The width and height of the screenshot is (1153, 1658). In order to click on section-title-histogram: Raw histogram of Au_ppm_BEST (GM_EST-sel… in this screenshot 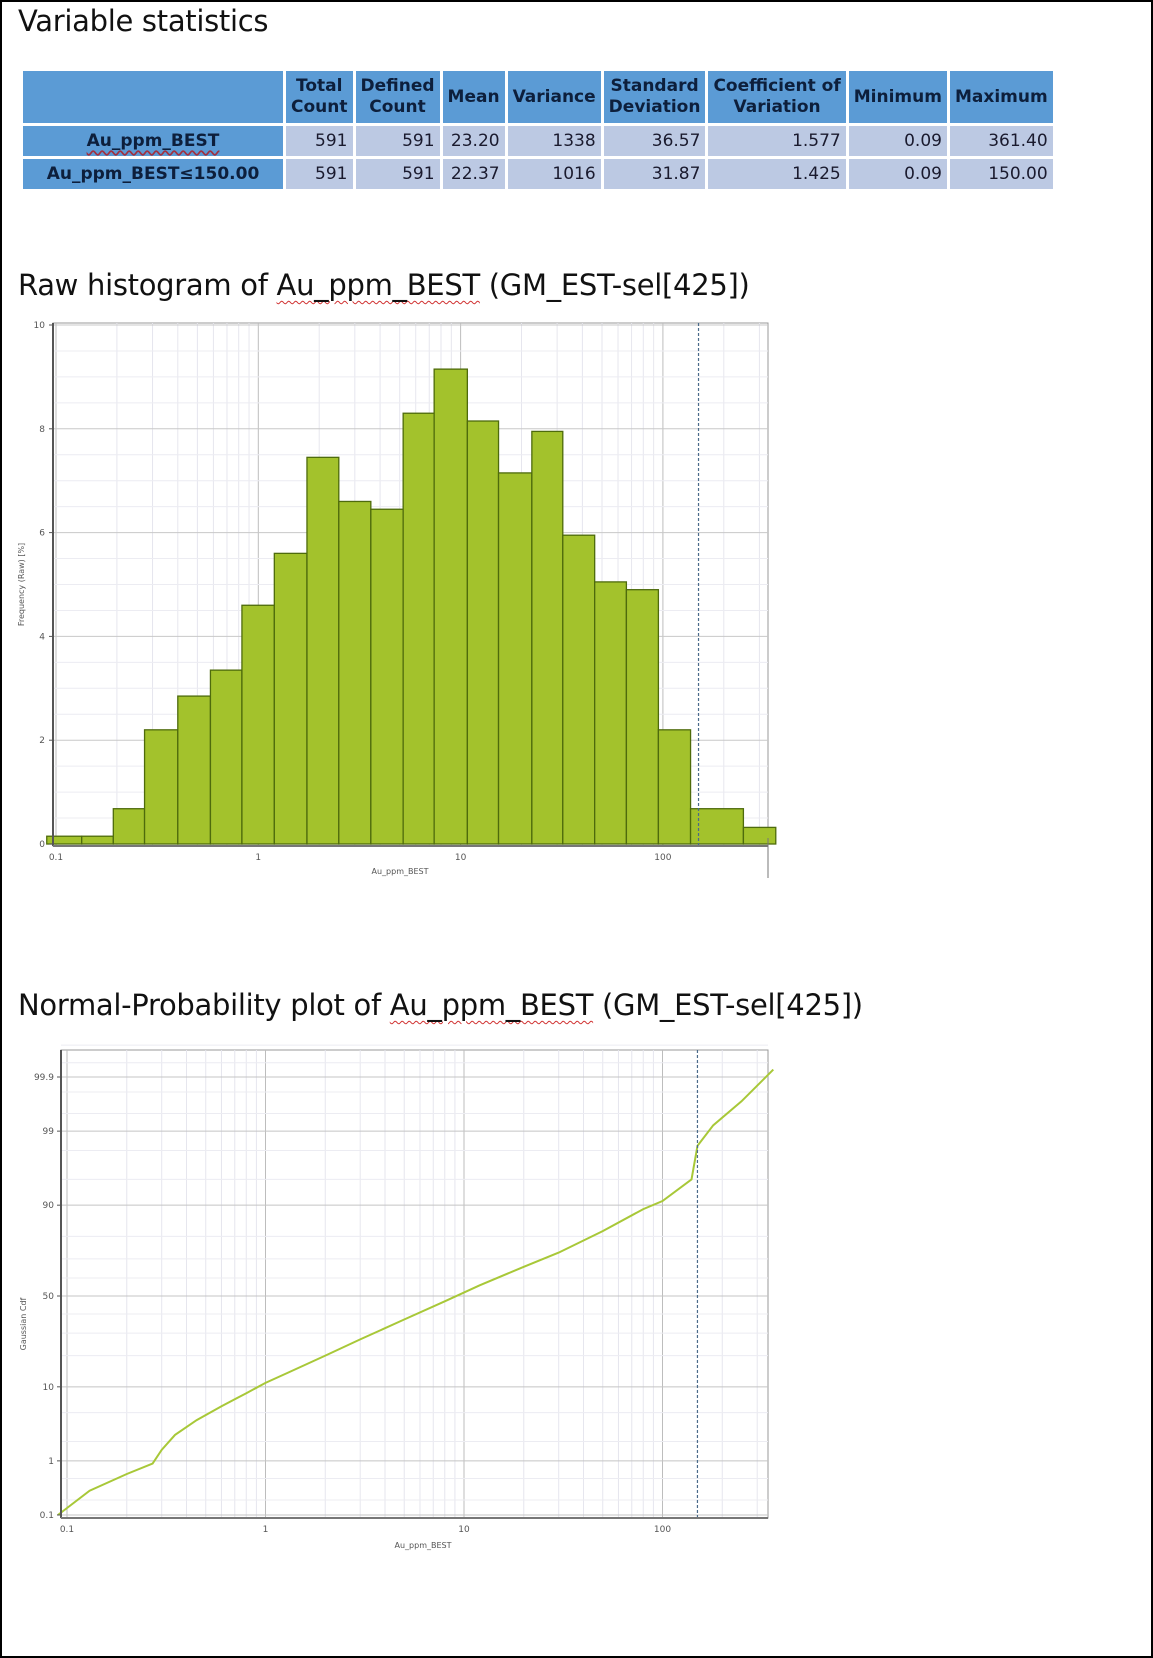, I will do `click(384, 285)`.